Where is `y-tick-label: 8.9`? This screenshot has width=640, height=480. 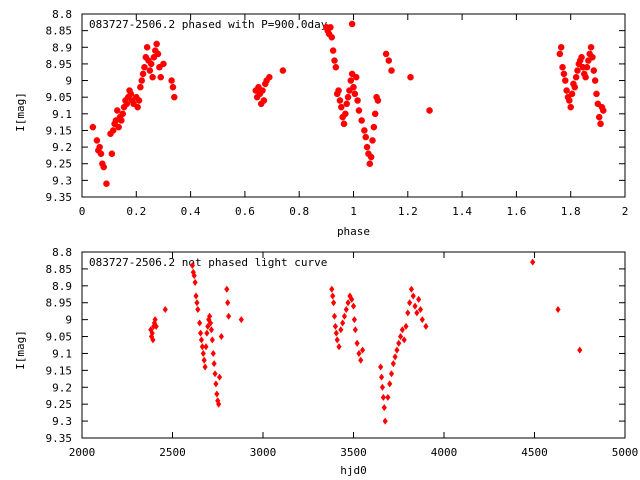
y-tick-label: 8.9 is located at coordinates (62, 286).